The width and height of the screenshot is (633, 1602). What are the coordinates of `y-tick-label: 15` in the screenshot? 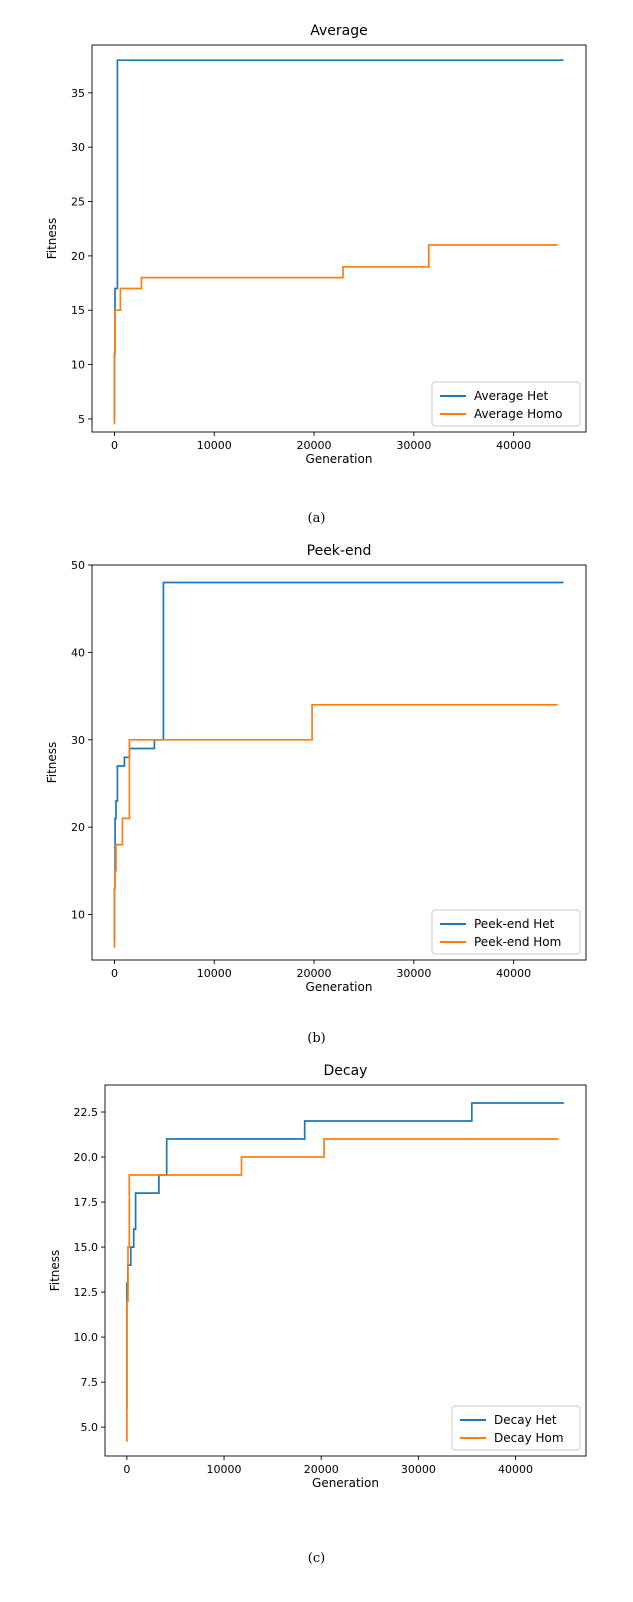 It's located at (78, 310).